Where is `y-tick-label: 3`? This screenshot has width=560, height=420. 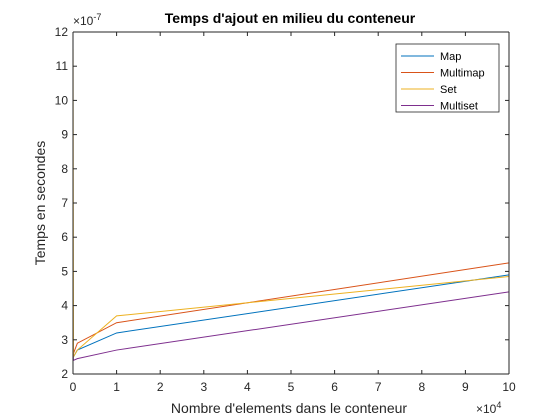 y-tick-label: 3 is located at coordinates (64, 340).